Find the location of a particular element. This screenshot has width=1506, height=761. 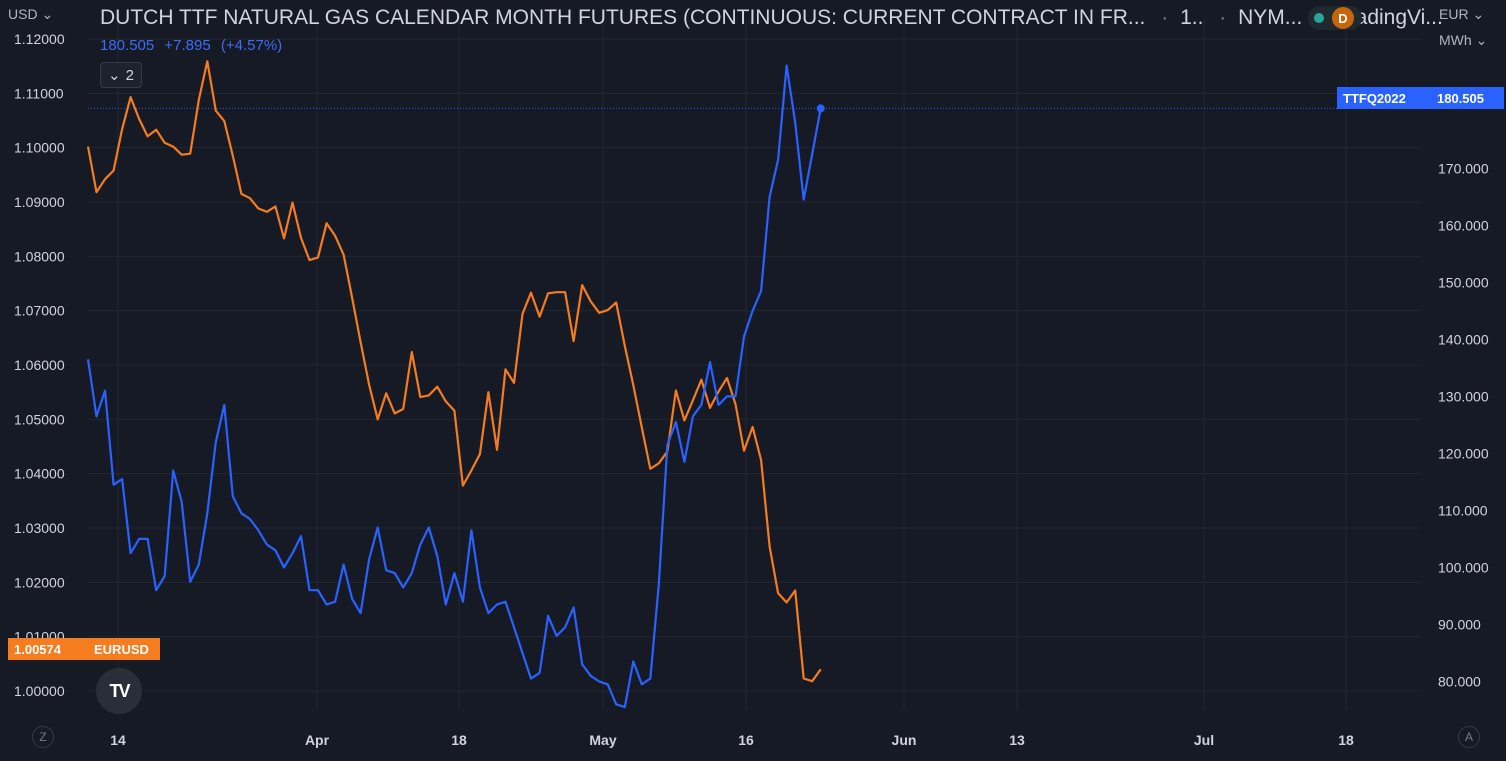

right-axis-tick-label: 150.000 is located at coordinates (1463, 282).